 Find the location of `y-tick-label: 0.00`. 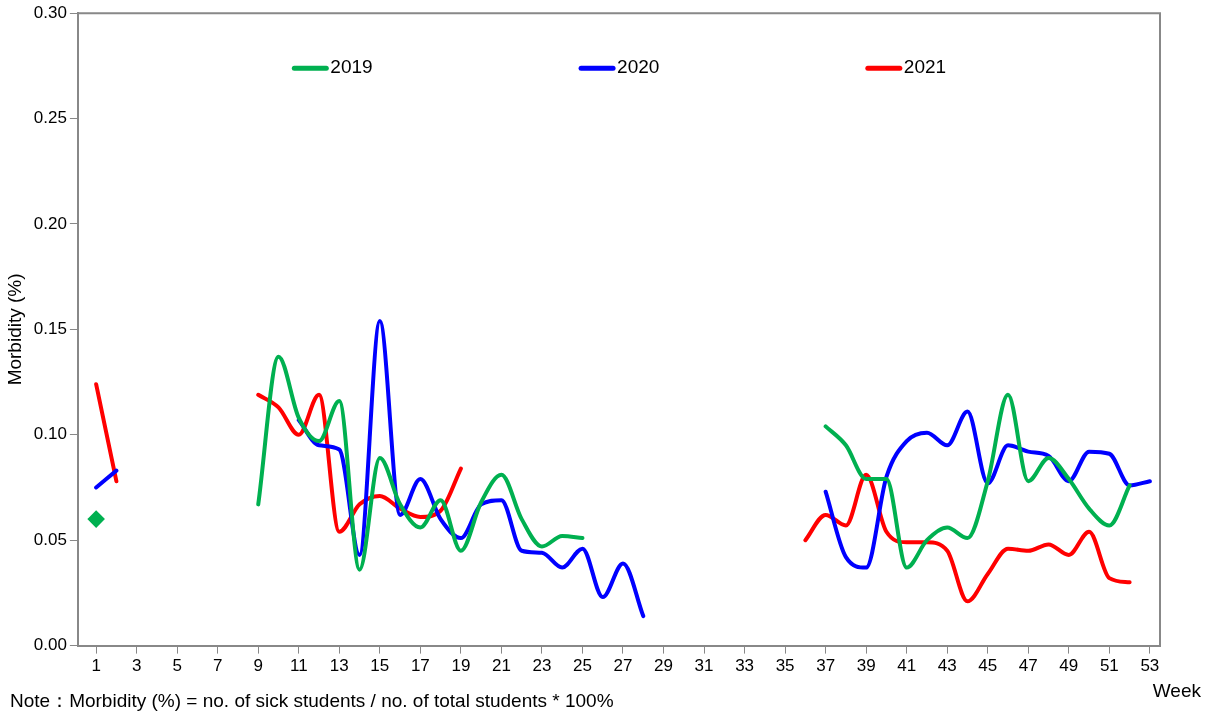

y-tick-label: 0.00 is located at coordinates (50, 645).